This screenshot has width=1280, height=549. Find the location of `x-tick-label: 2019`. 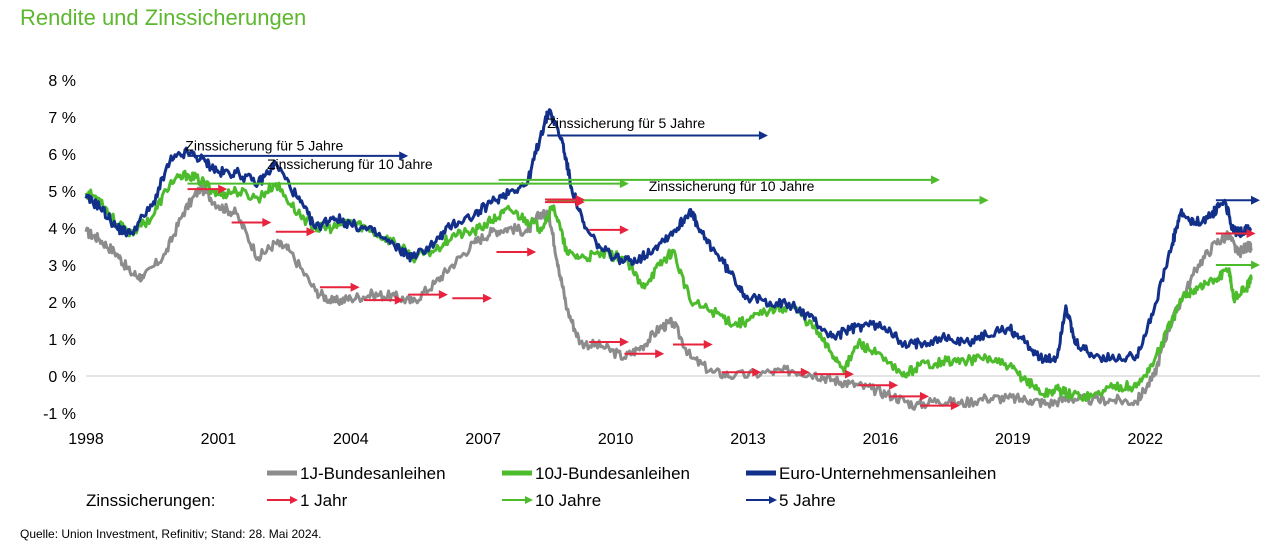

x-tick-label: 2019 is located at coordinates (1013, 439).